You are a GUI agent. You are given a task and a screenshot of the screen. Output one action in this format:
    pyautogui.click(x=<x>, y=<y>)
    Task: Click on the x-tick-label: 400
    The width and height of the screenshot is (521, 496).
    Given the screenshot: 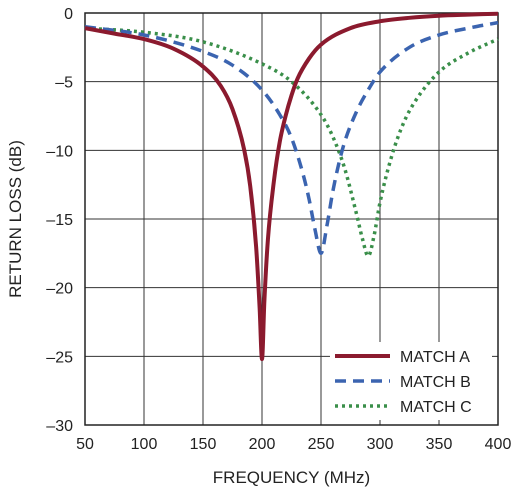 What is the action you would take?
    pyautogui.click(x=498, y=444)
    